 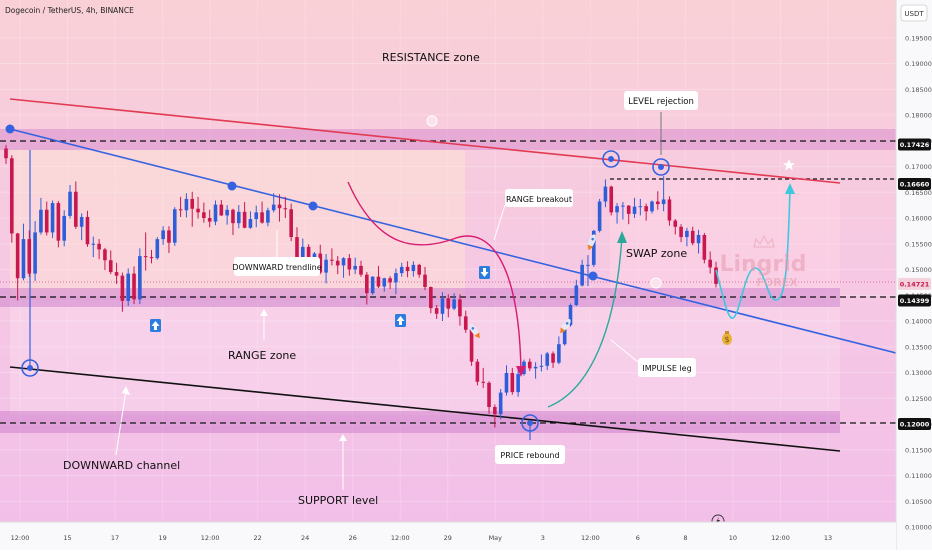 I want to click on x-tick-label: 10, so click(x=733, y=538).